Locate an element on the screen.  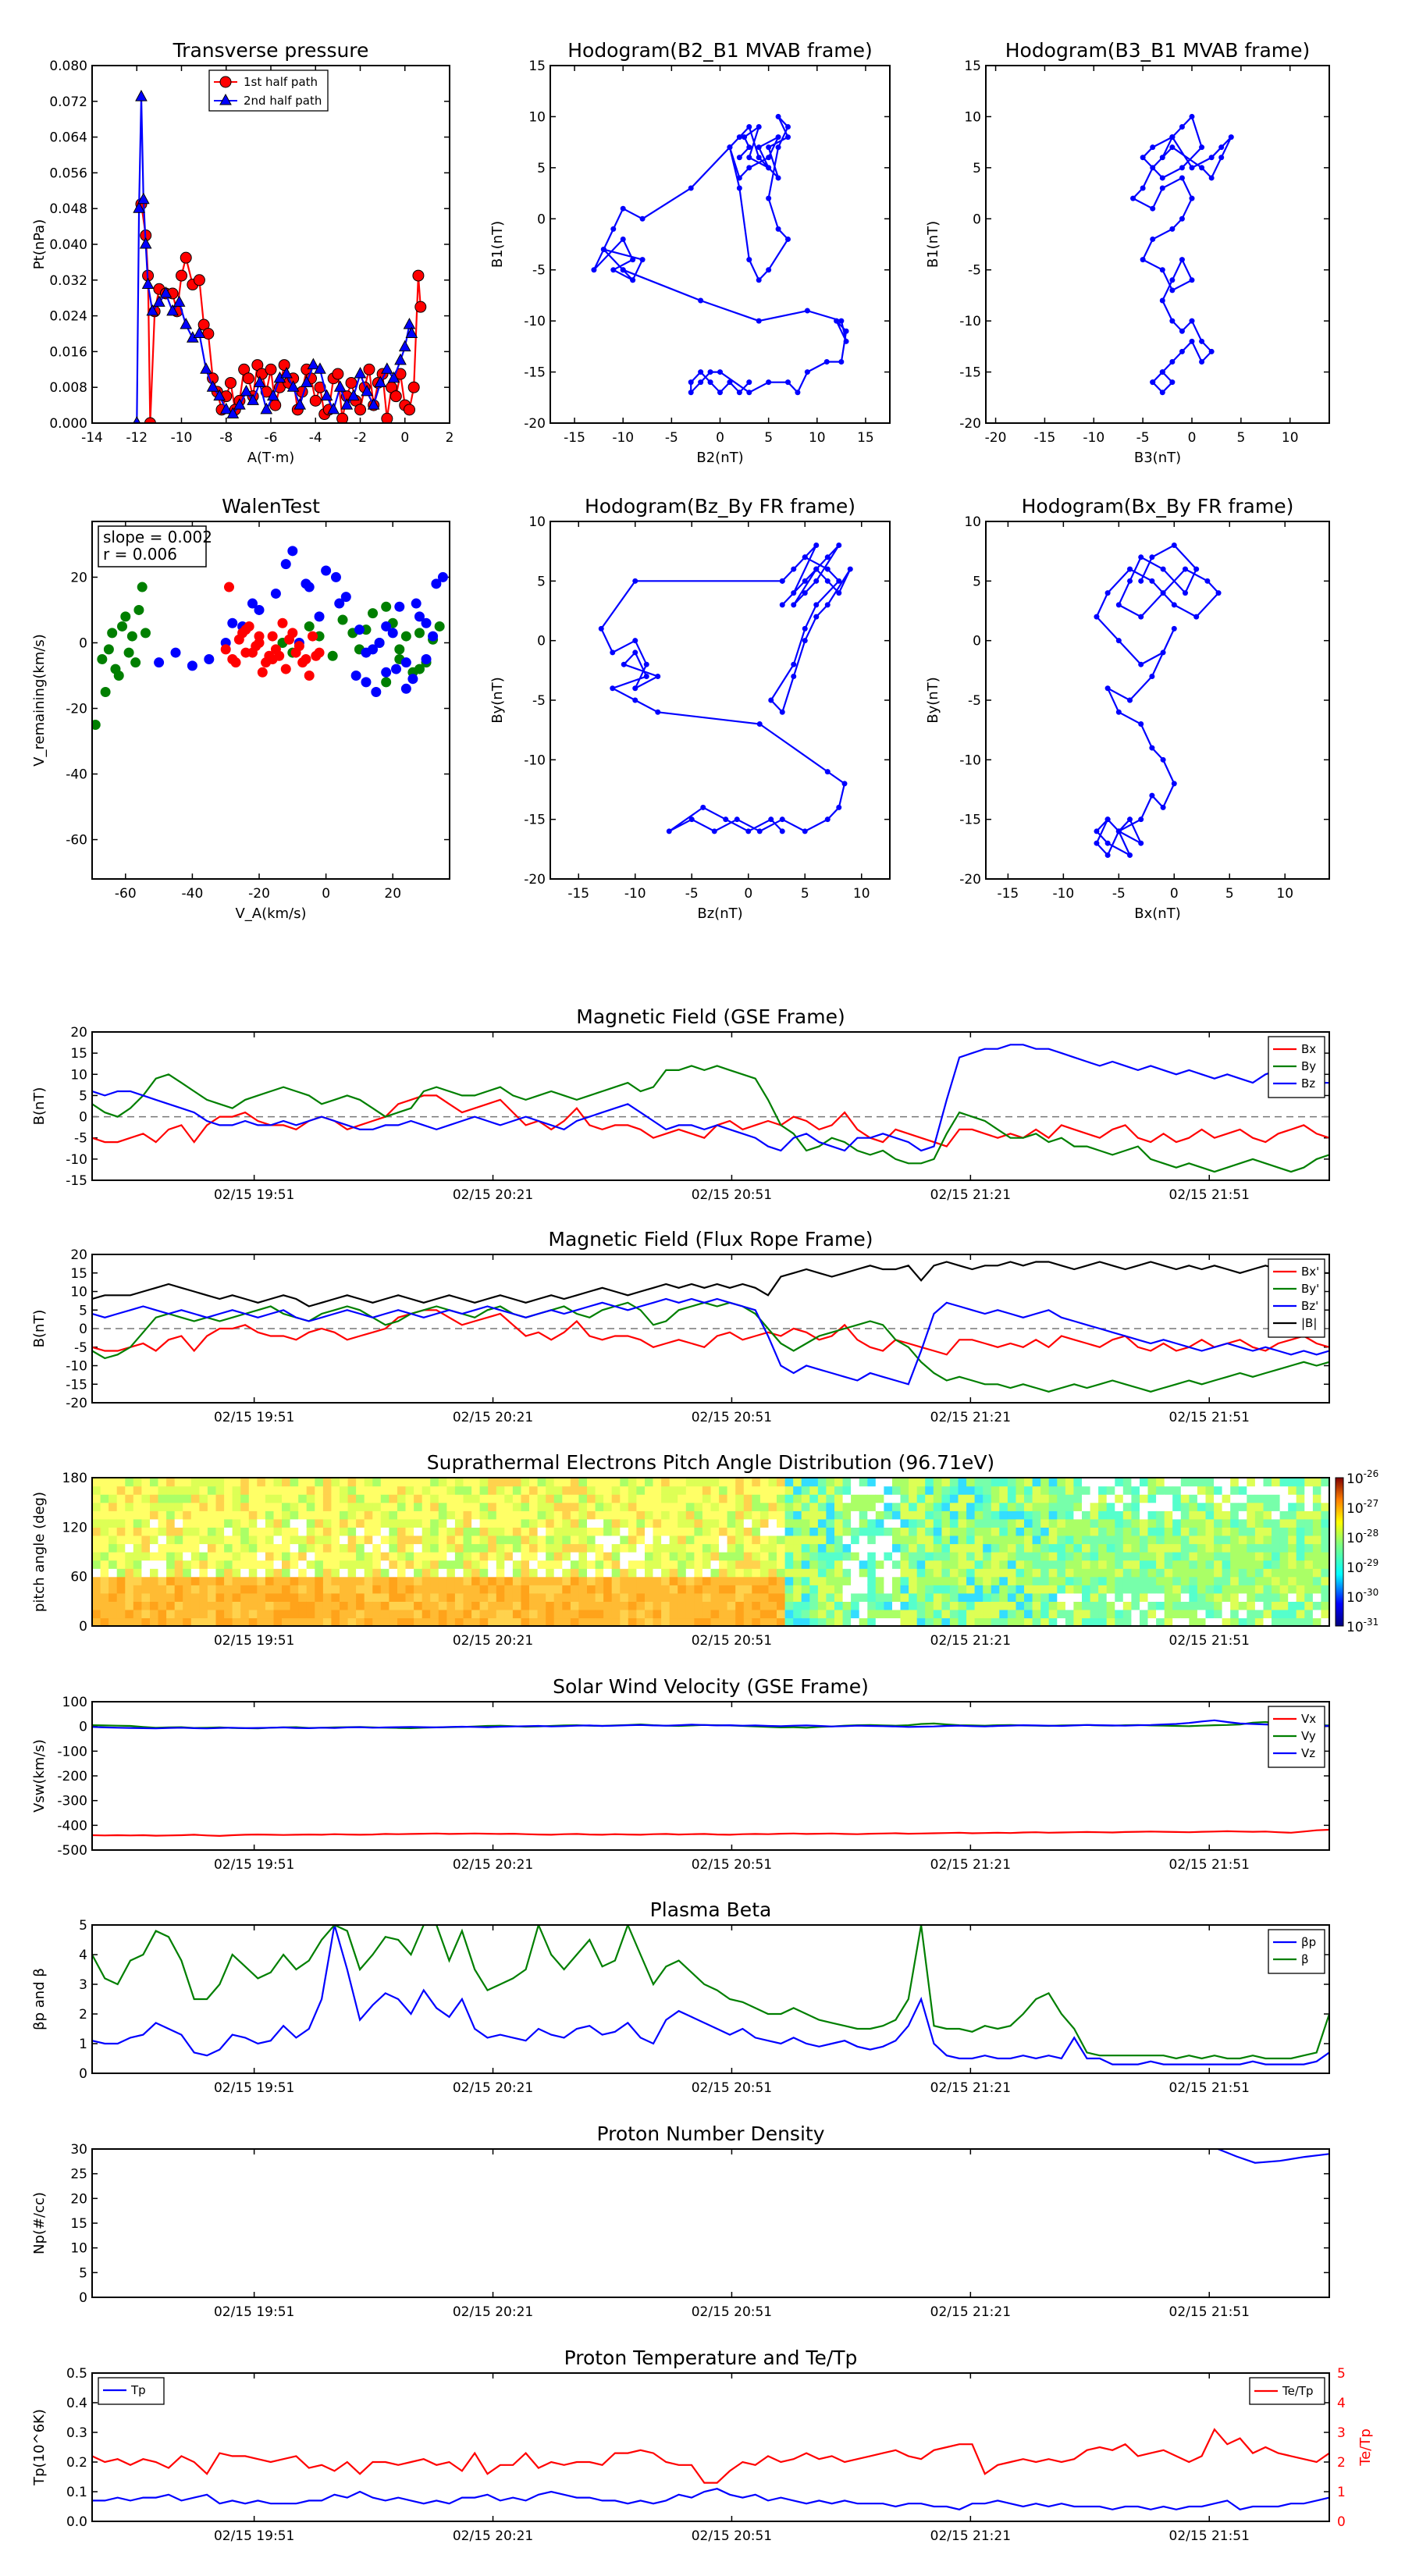
x-tick-label: -60 is located at coordinates (126, 894).